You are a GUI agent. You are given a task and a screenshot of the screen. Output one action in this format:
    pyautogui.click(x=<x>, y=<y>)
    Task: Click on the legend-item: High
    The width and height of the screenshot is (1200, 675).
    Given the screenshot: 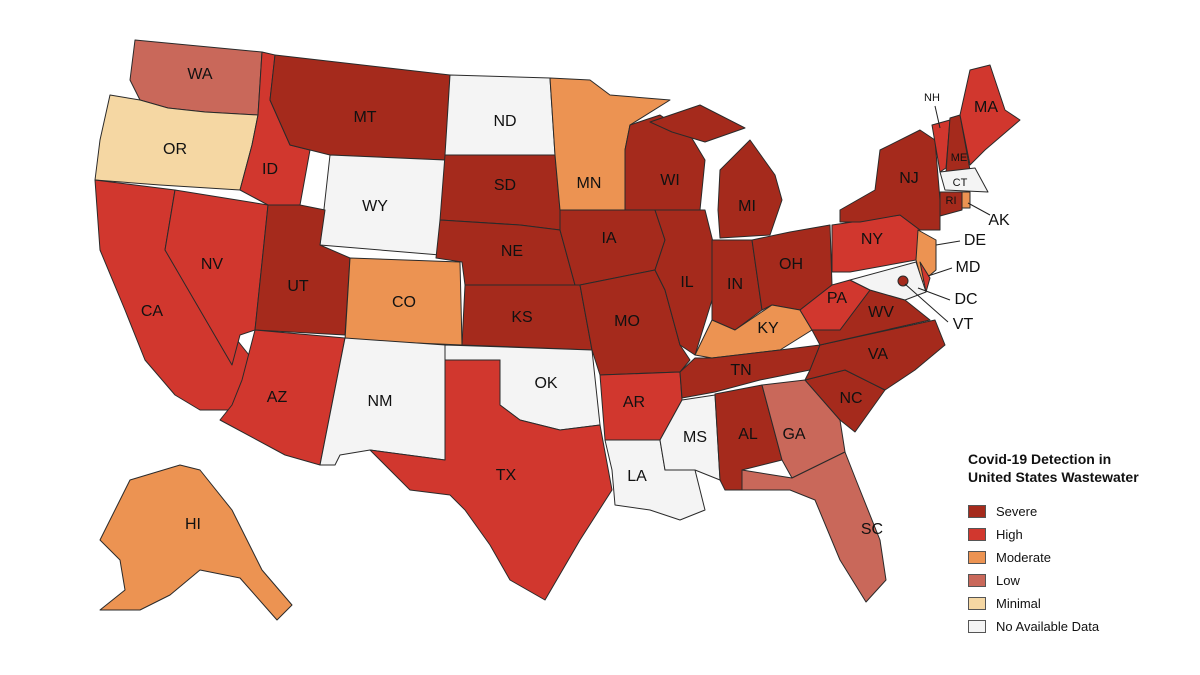 What is the action you would take?
    pyautogui.click(x=1058, y=534)
    